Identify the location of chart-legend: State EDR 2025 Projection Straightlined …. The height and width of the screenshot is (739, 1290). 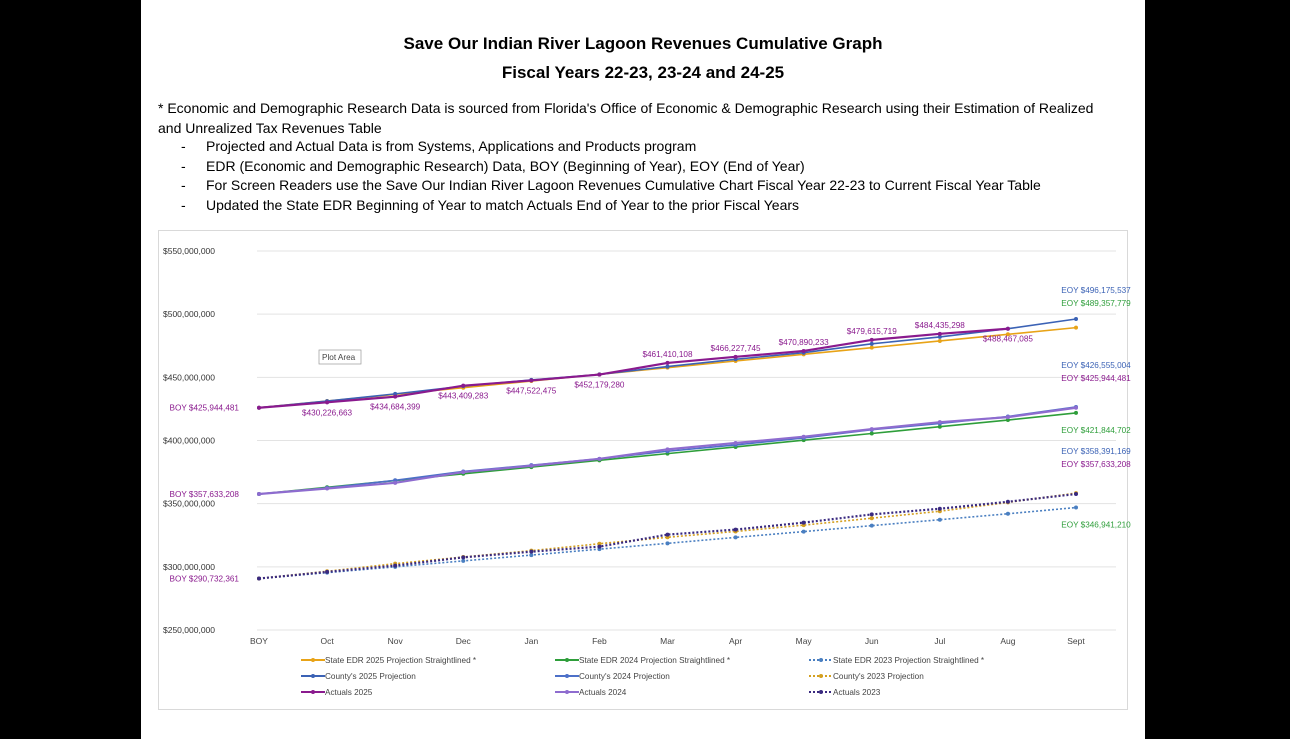
(643, 676).